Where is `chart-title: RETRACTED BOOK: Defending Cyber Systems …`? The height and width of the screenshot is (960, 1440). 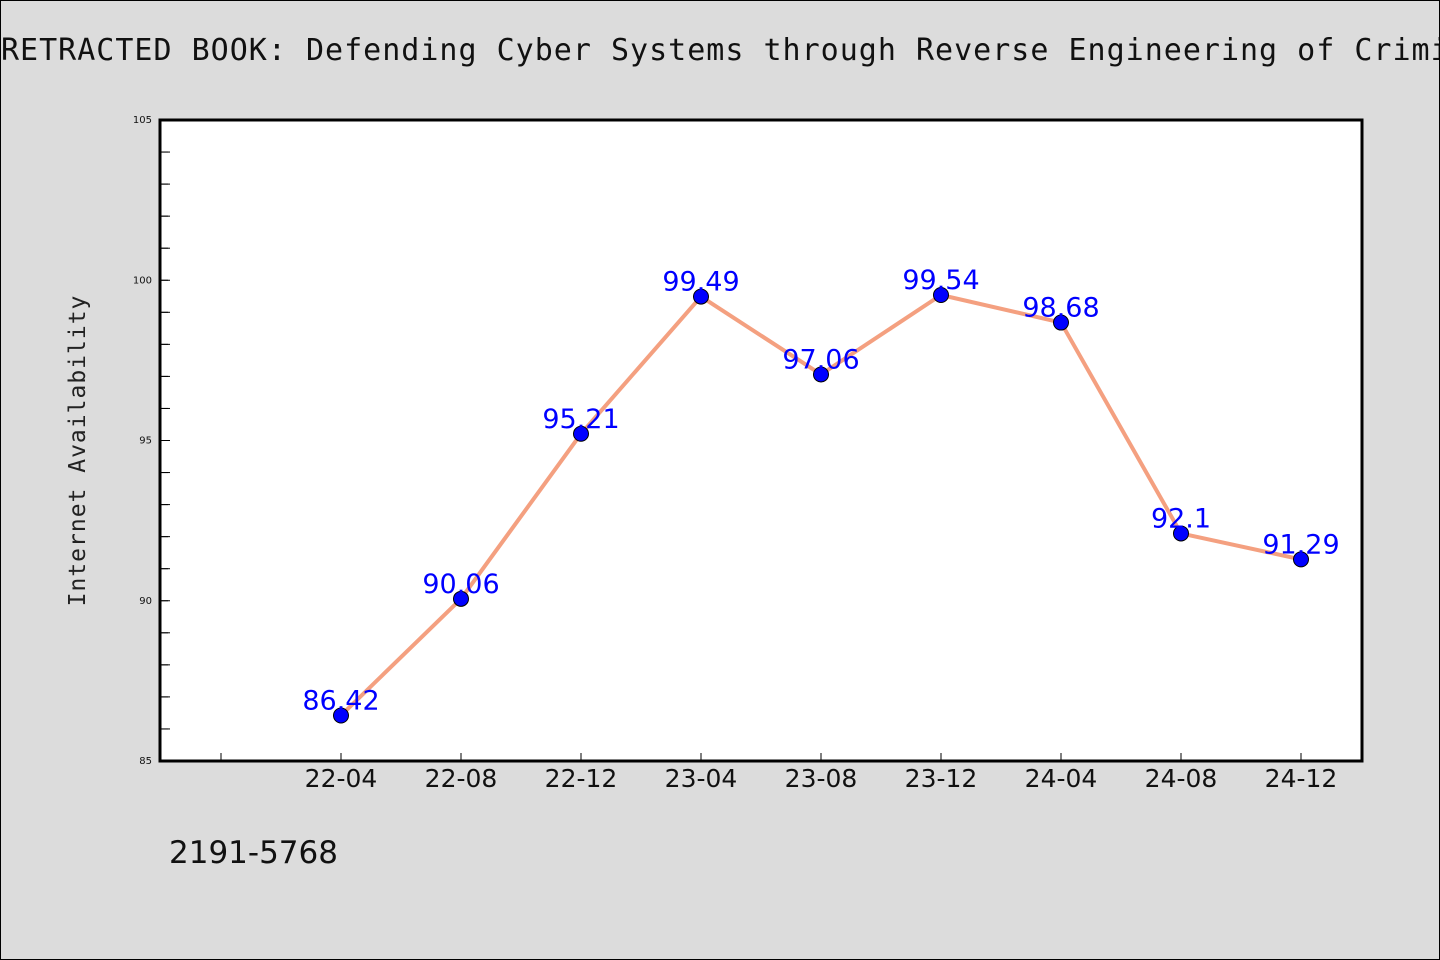
chart-title: RETRACTED BOOK: Defending Cyber Systems … is located at coordinates (720, 50).